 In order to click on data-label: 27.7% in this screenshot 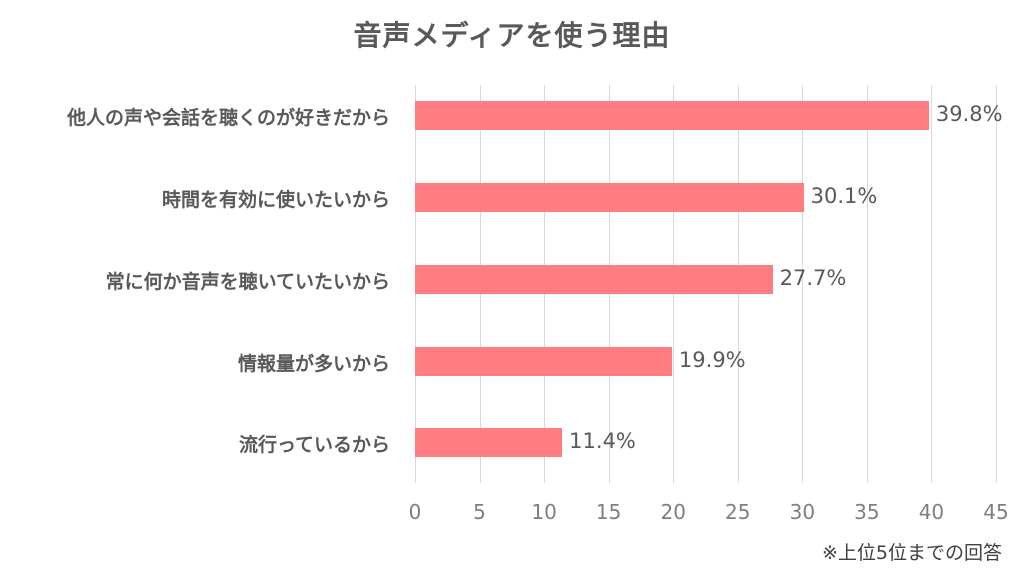, I will do `click(813, 278)`.